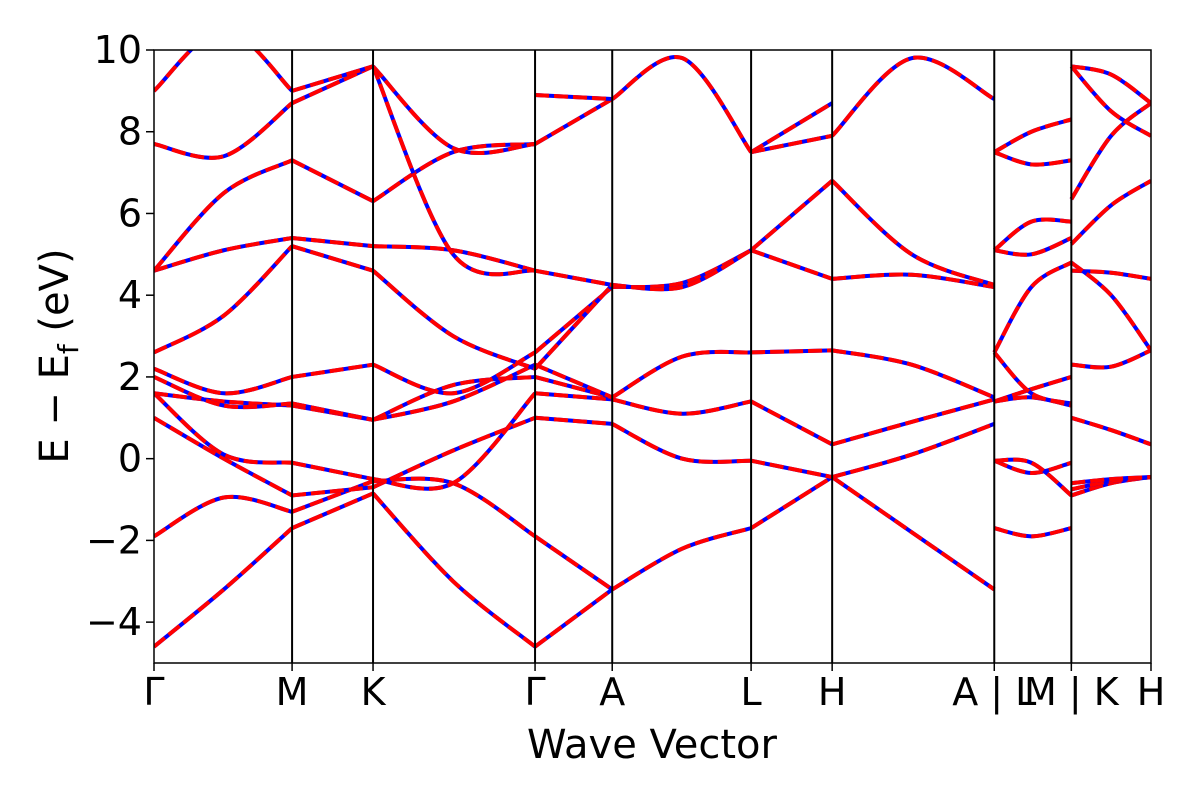  I want to click on band-1-segment-2-blue, so click(454, 507).